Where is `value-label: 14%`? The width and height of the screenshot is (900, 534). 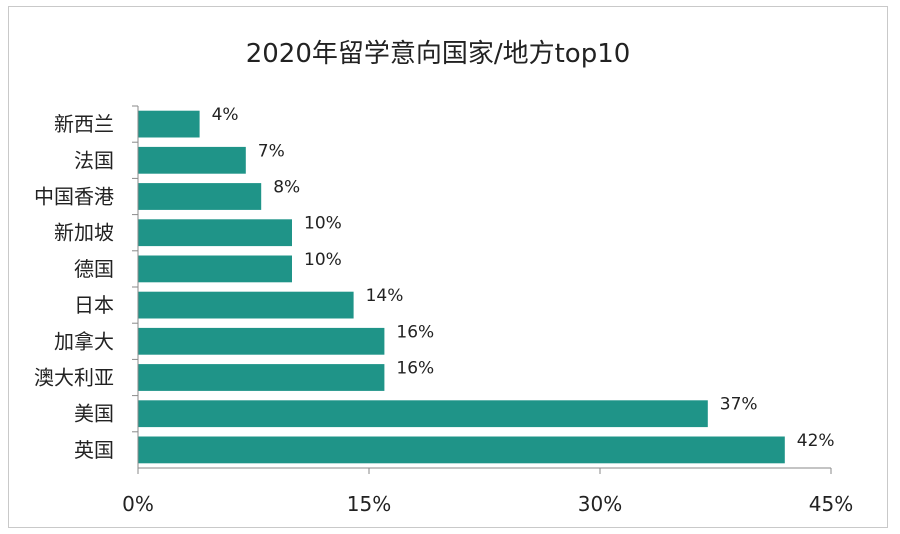
value-label: 14% is located at coordinates (385, 296).